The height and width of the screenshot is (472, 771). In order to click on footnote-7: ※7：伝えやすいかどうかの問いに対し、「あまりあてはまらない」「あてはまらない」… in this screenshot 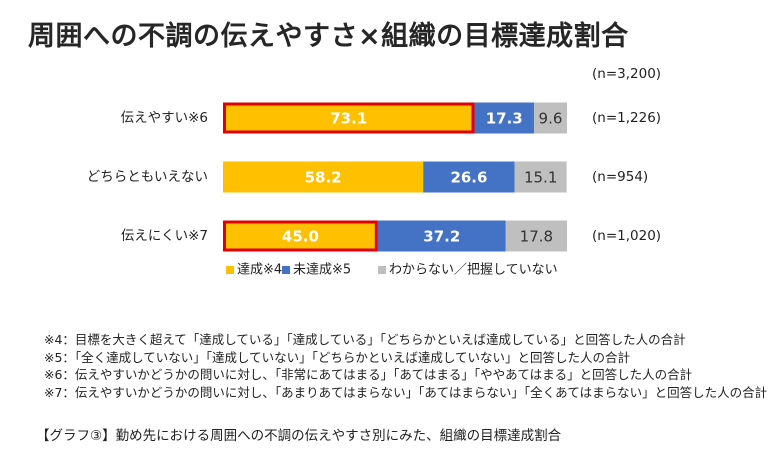, I will do `click(406, 392)`.